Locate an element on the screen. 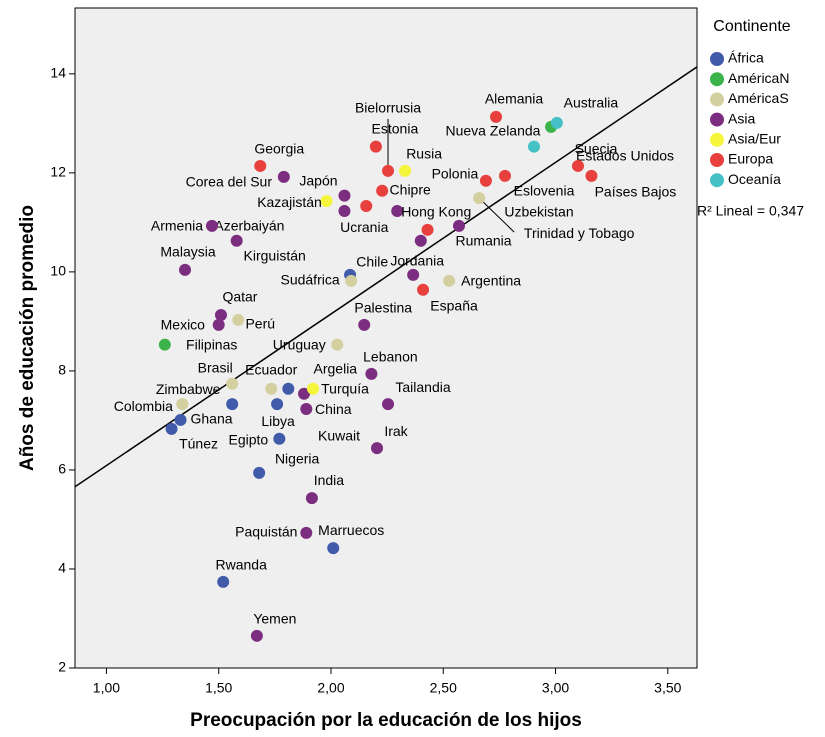  legend-label: AméricaS is located at coordinates (758, 98).